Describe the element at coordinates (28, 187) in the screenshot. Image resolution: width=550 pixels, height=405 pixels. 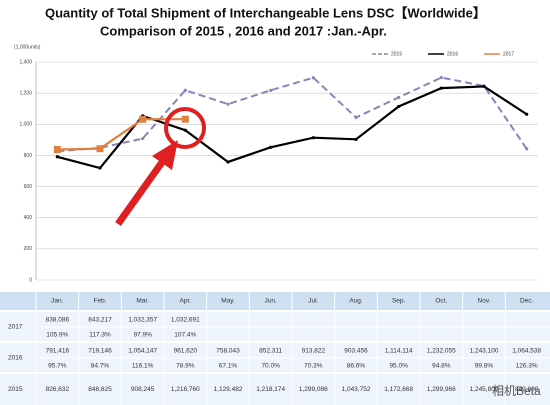
I see `y-tick-label: 600` at that location.